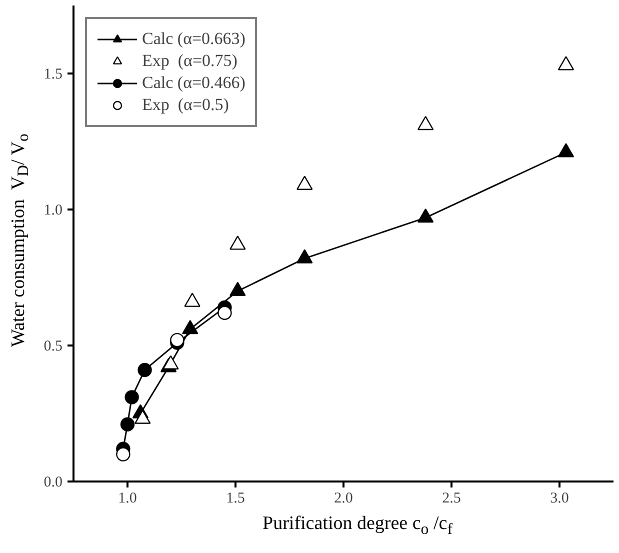 This screenshot has width=619, height=553. What do you see at coordinates (559, 498) in the screenshot?
I see `x-tick-label: 3.0` at bounding box center [559, 498].